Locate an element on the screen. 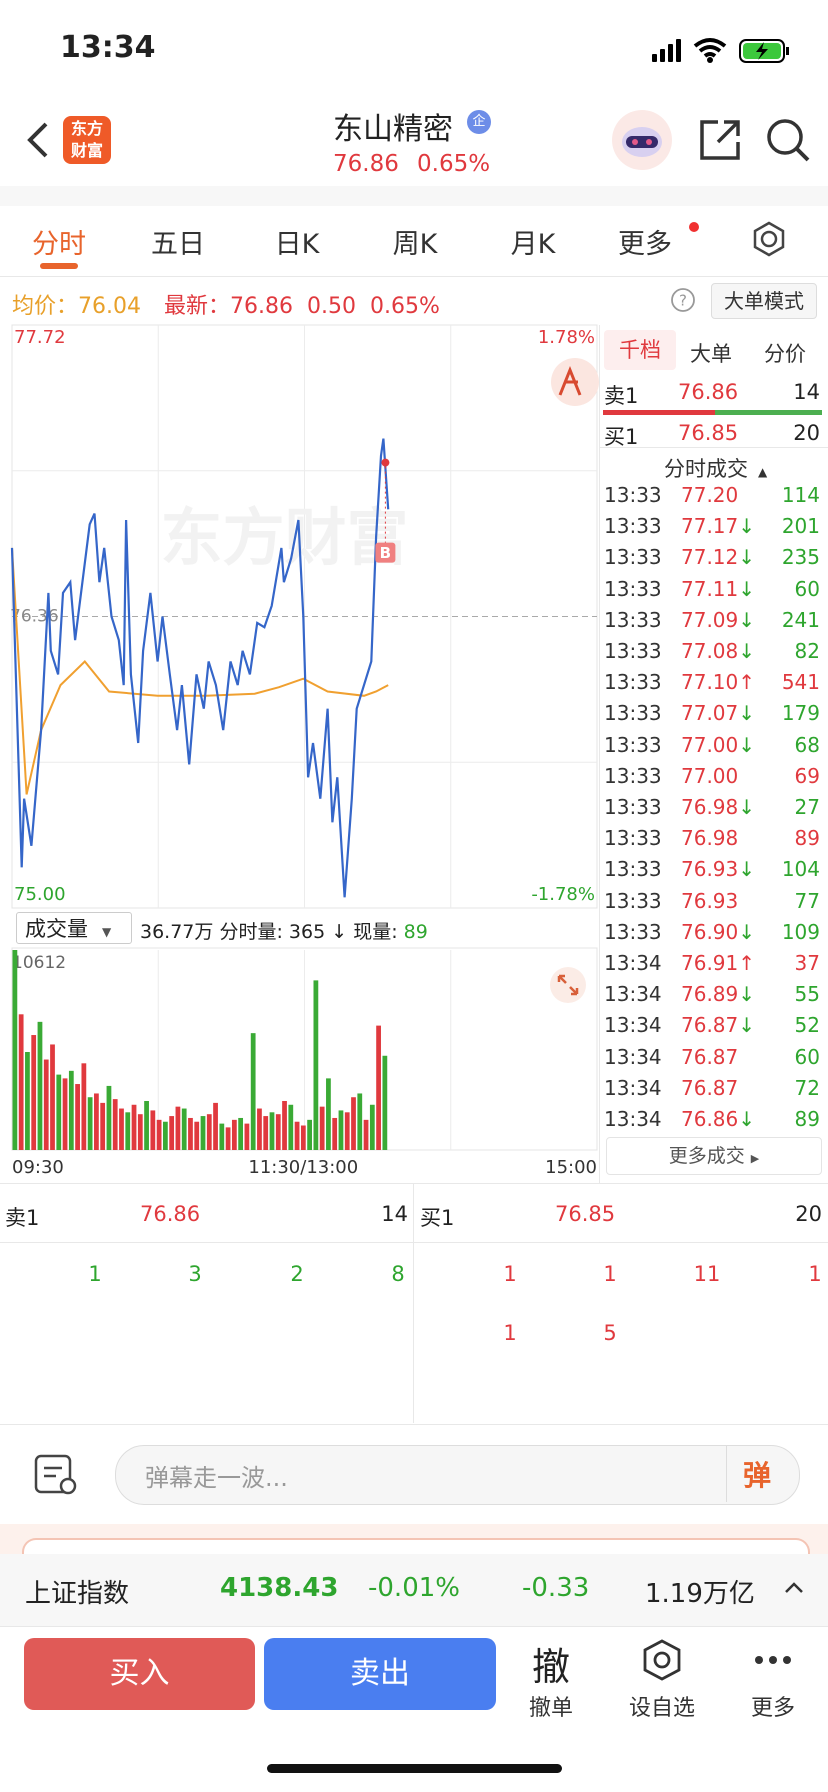 Image resolution: width=828 pixels, height=1792 pixels. index-bar is located at coordinates (414, 1590).